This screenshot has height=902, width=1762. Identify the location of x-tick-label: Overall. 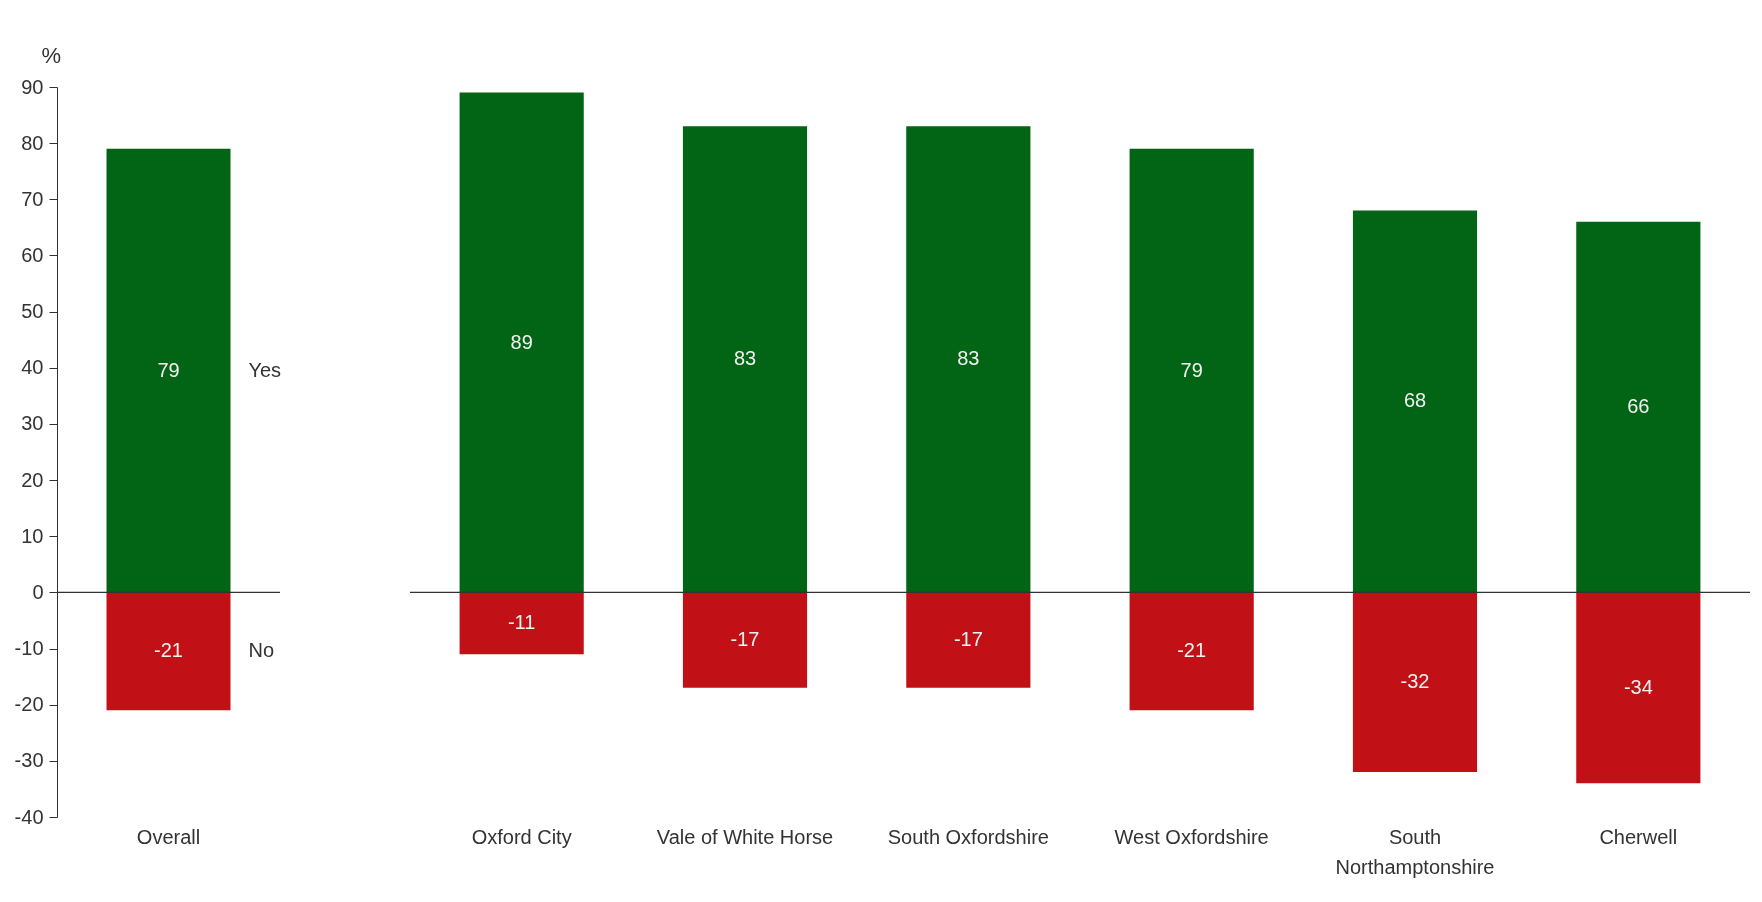
(168, 836).